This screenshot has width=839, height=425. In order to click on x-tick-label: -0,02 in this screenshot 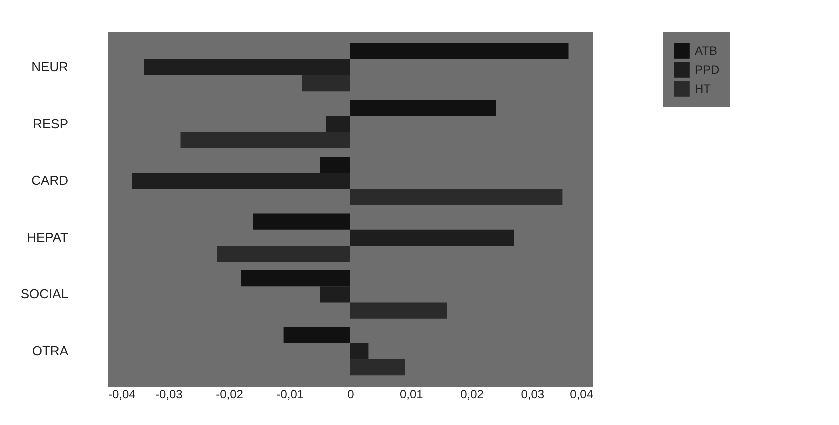, I will do `click(230, 395)`.